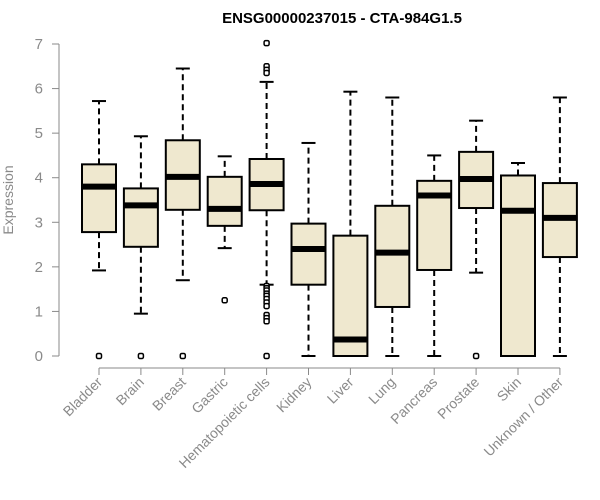  What do you see at coordinates (458, 398) in the screenshot?
I see `x-tick-label: Prostate` at bounding box center [458, 398].